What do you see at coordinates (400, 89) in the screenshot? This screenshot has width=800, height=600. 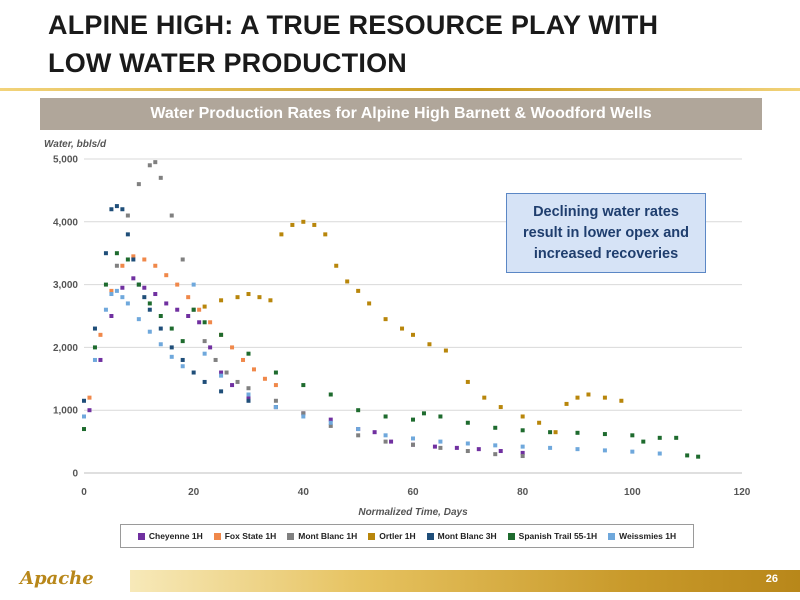 I see `title-divider` at bounding box center [400, 89].